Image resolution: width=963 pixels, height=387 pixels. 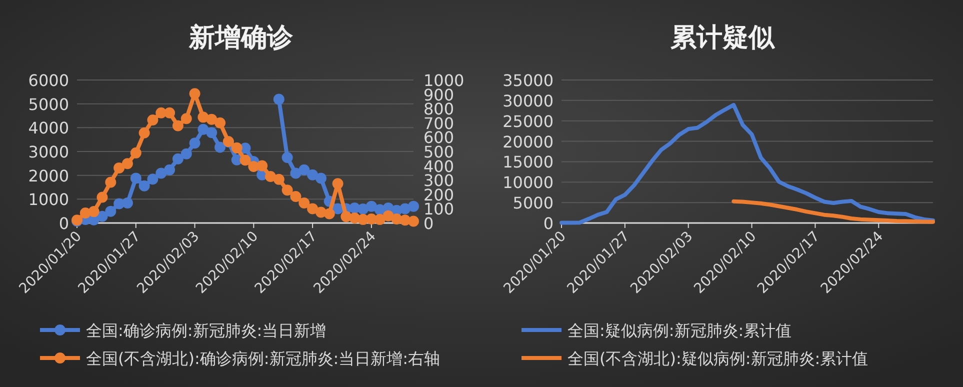 What do you see at coordinates (528, 121) in the screenshot?
I see `y-tick-label: 25000` at bounding box center [528, 121].